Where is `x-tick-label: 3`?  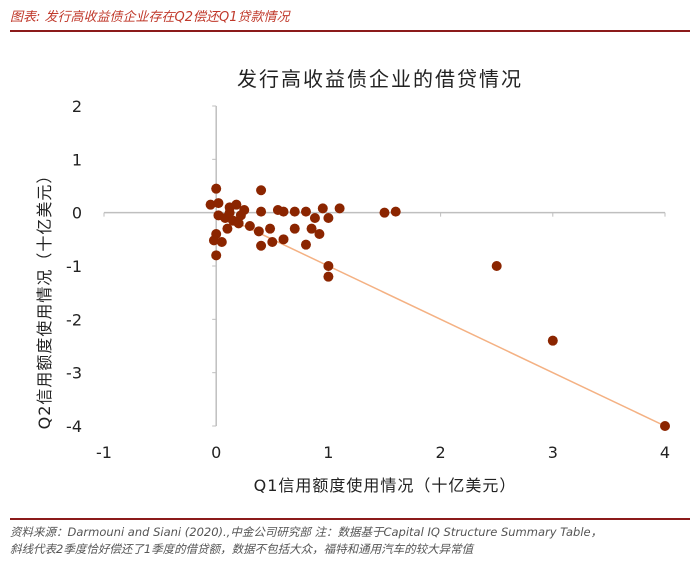 x-tick-label: 3 is located at coordinates (553, 452).